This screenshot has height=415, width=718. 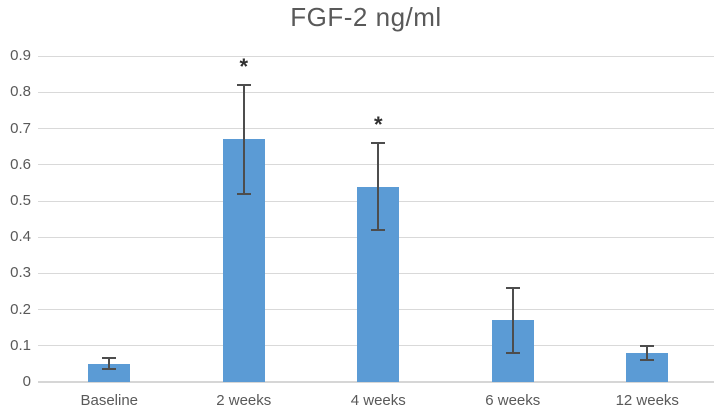 What do you see at coordinates (20, 200) in the screenshot?
I see `y-axis-tick-label: 0.5` at bounding box center [20, 200].